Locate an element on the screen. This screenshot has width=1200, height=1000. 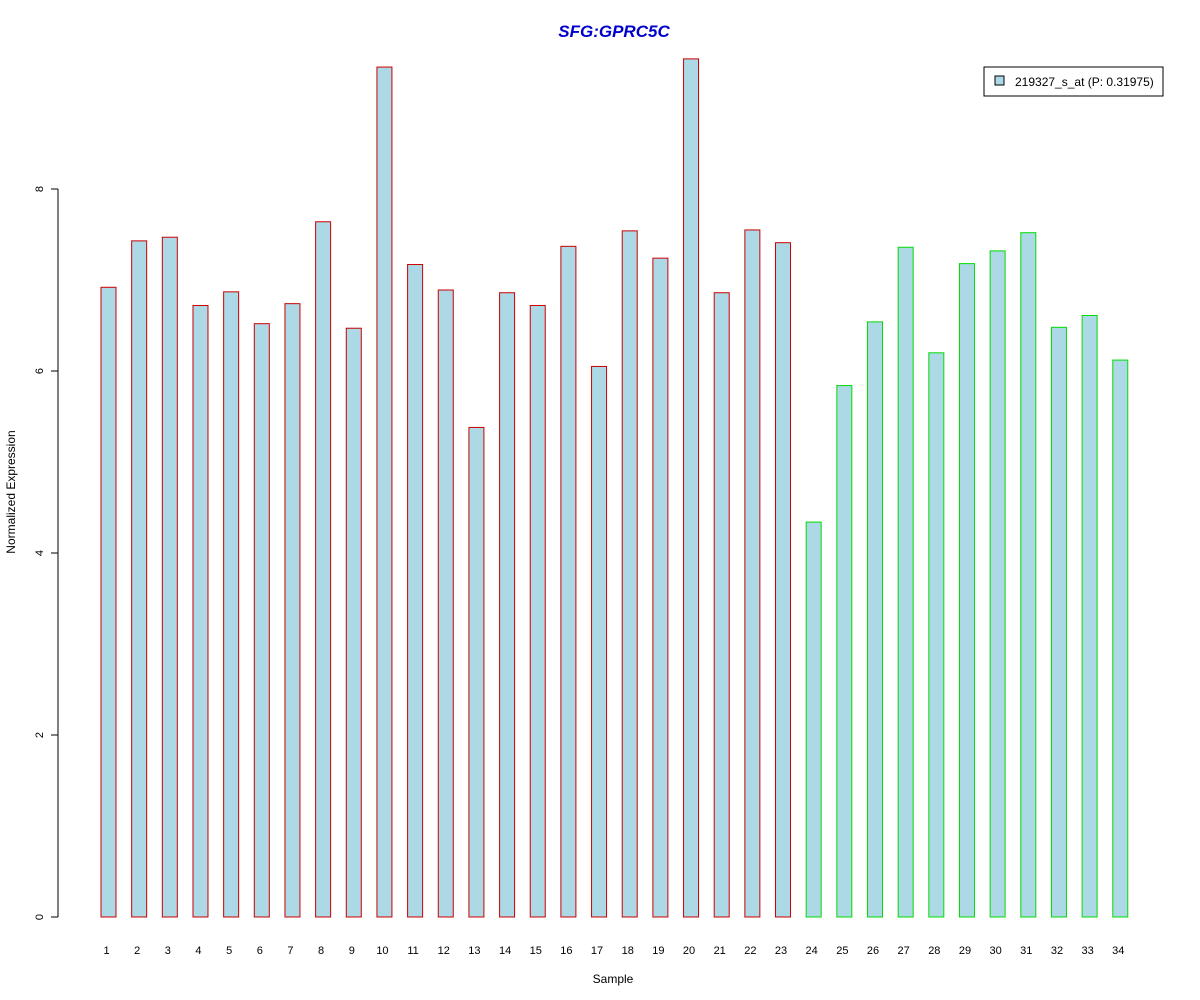
x-tick-label: 32 is located at coordinates (1057, 951).